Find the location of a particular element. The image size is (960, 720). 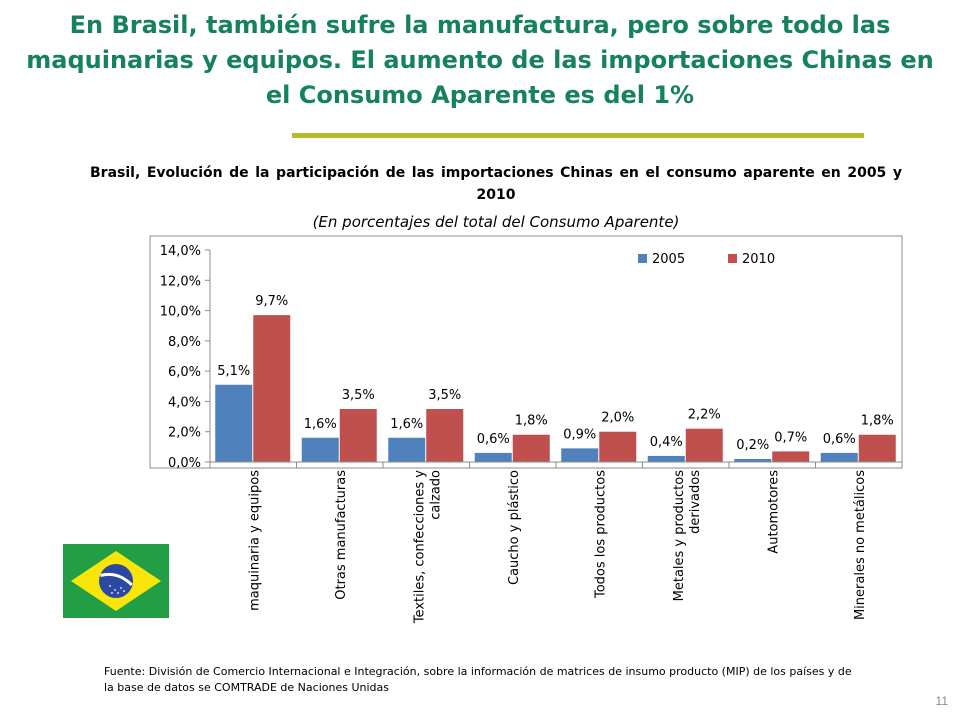

data-label-2010: 9,7% is located at coordinates (271, 301).